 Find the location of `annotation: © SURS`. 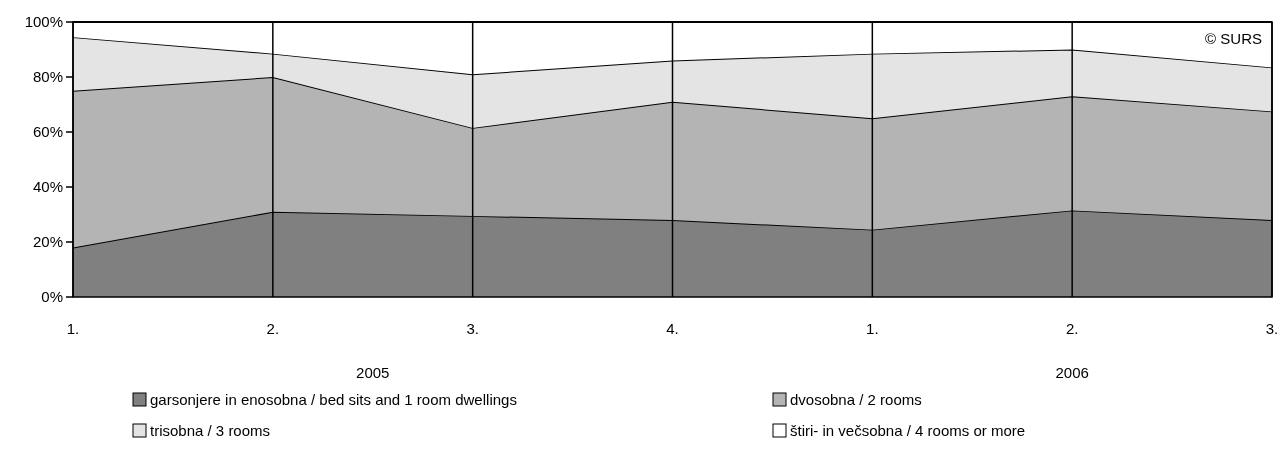

annotation: © SURS is located at coordinates (1233, 38).